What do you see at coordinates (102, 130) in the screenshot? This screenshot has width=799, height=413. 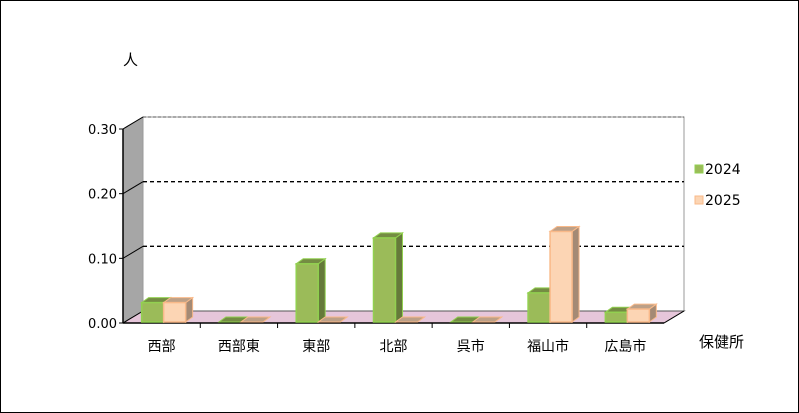 I see `y-tick-label: 0.30` at bounding box center [102, 130].